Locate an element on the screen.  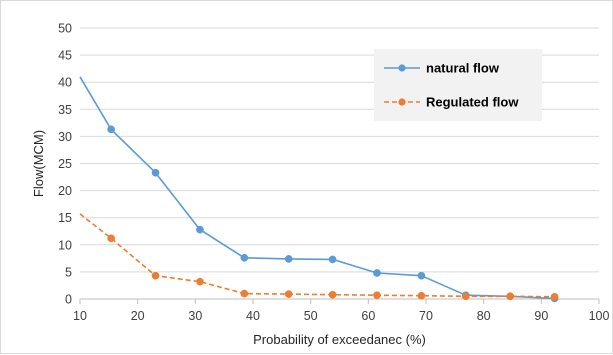
x-tick-label: 90 is located at coordinates (541, 316).